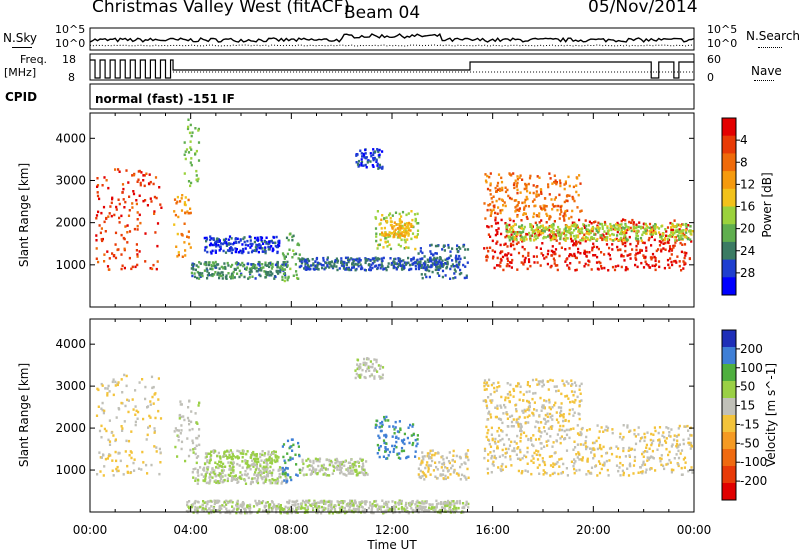 This screenshot has width=800, height=554. Describe the element at coordinates (70, 265) in the screenshot. I see `power-ytick-label: 1000` at that location.